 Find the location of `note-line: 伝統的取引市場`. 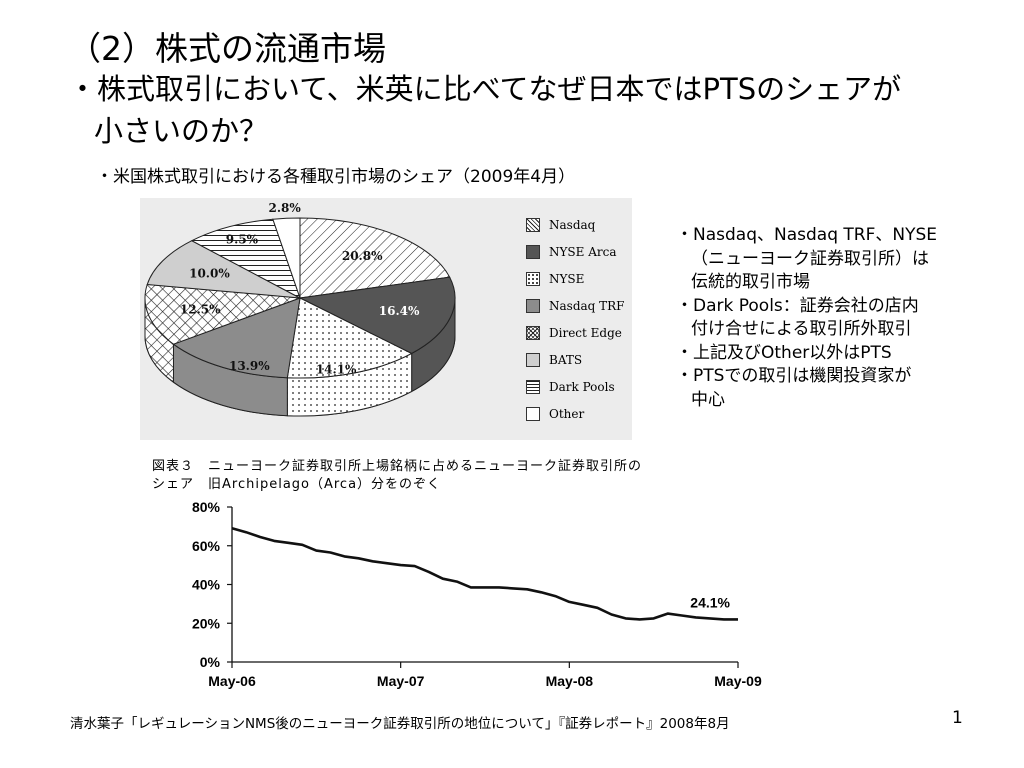

note-line: 伝統的取引市場 is located at coordinates (750, 282).